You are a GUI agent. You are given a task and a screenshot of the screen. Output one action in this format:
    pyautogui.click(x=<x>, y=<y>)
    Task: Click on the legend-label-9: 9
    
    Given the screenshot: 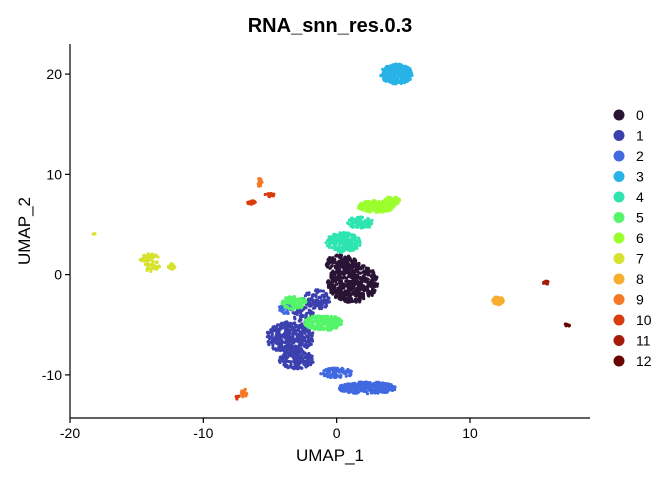 What is the action you would take?
    pyautogui.click(x=640, y=300)
    